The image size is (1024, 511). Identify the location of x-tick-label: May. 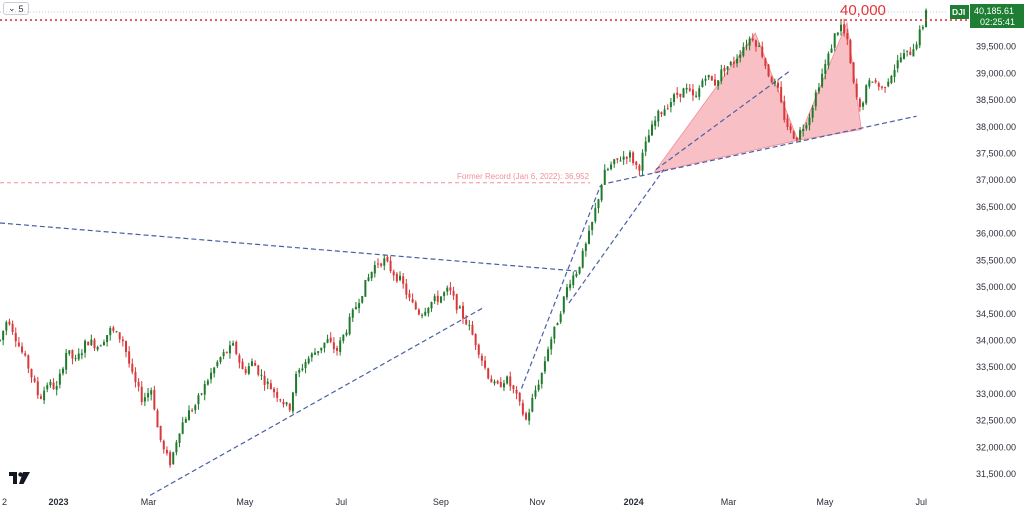
(825, 502).